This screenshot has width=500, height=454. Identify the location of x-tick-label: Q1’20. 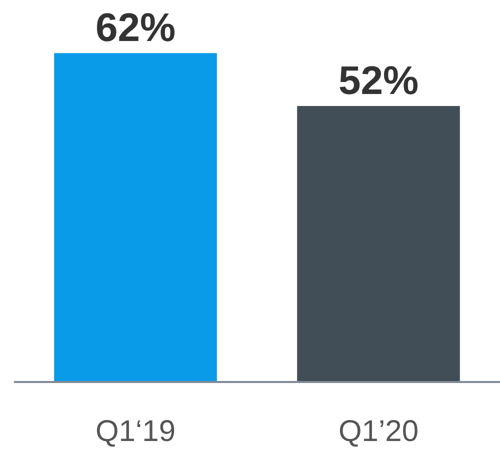
(378, 431).